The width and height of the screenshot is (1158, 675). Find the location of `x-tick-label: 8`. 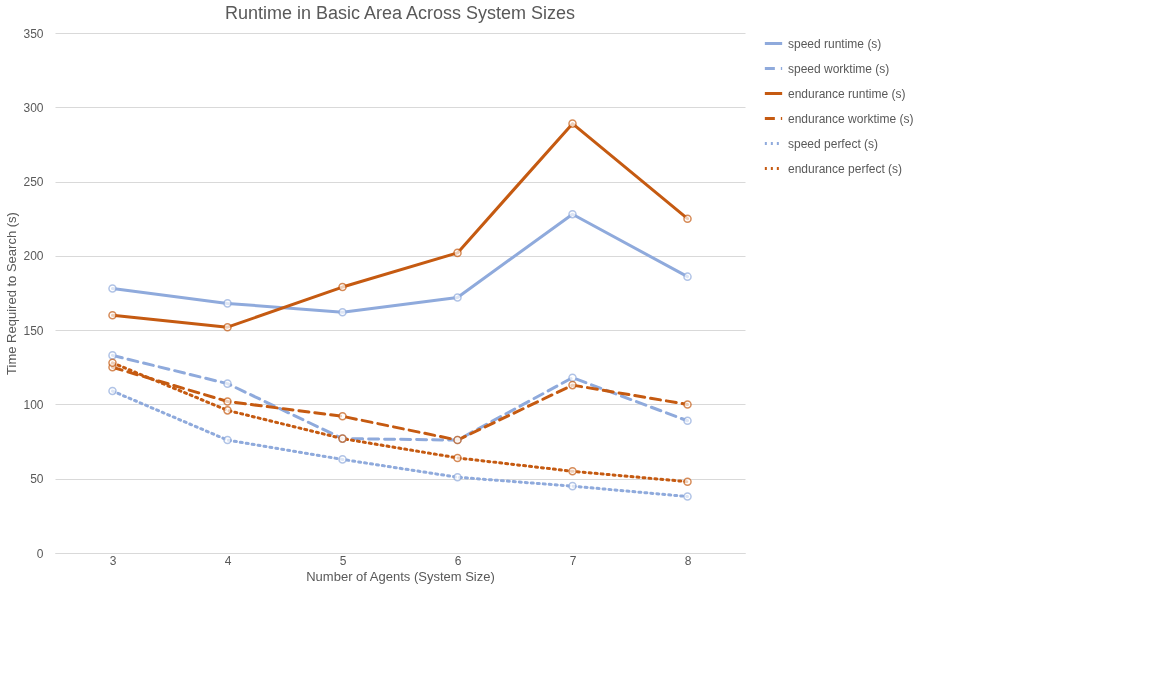

x-tick-label: 8 is located at coordinates (688, 560).